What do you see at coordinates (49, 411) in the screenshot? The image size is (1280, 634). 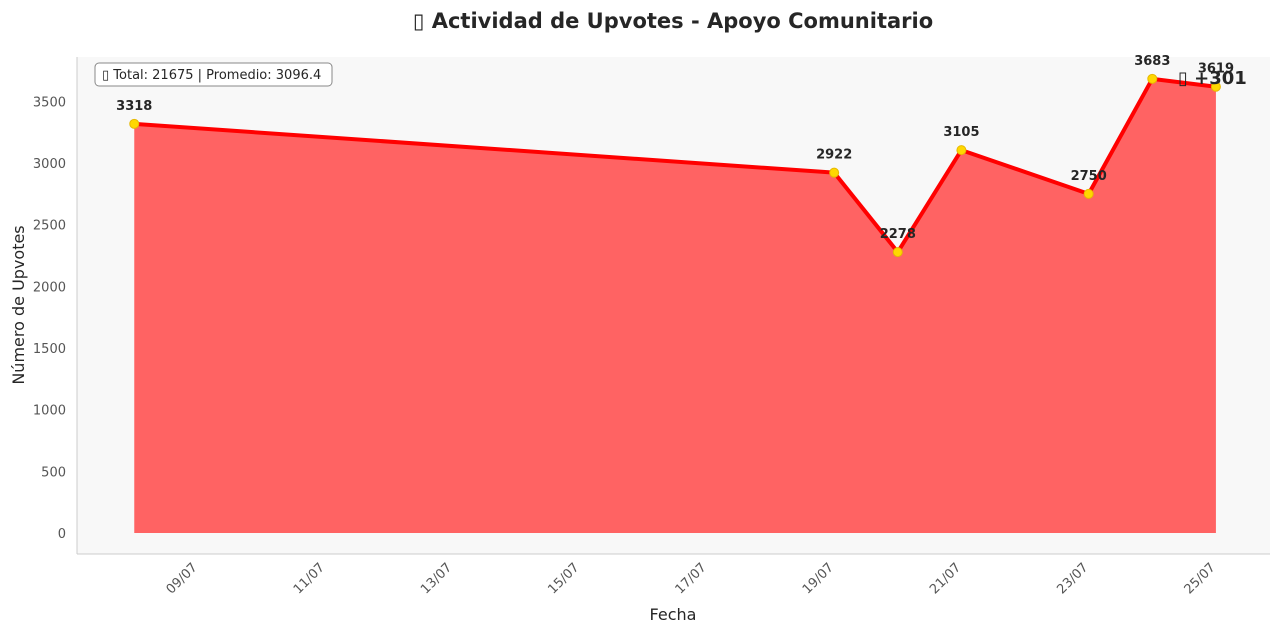 I see `y-tick-label: 1000` at bounding box center [49, 411].